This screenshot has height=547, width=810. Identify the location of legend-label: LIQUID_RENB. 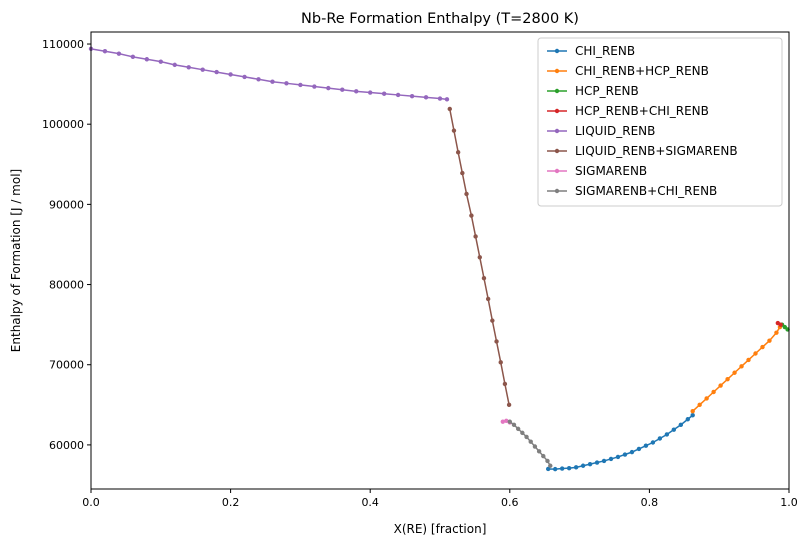
(615, 131).